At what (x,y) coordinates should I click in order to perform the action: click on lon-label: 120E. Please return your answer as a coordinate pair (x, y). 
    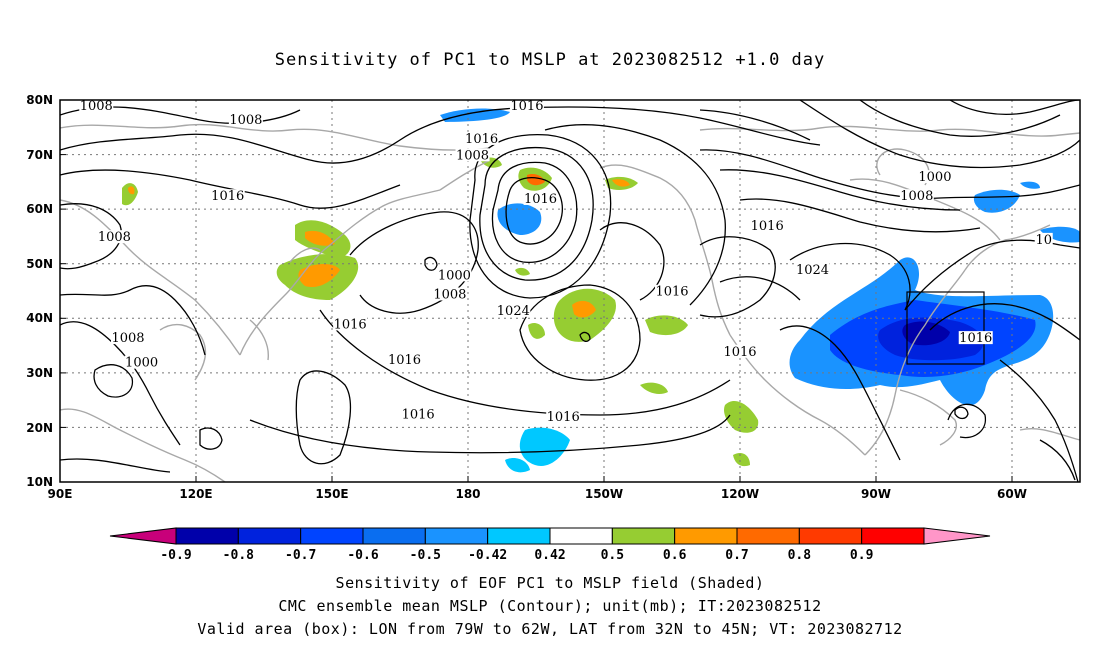
    Looking at the image, I should click on (195, 494).